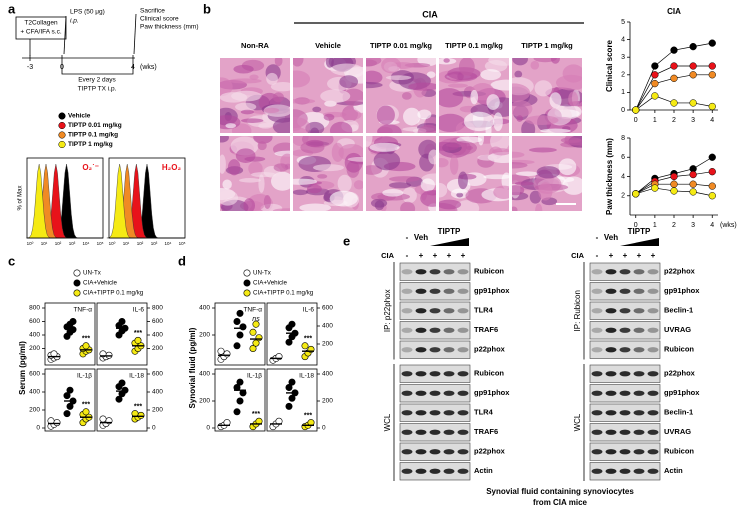 The image size is (747, 510). I want to click on y-tick-label: 400, so click(157, 335).